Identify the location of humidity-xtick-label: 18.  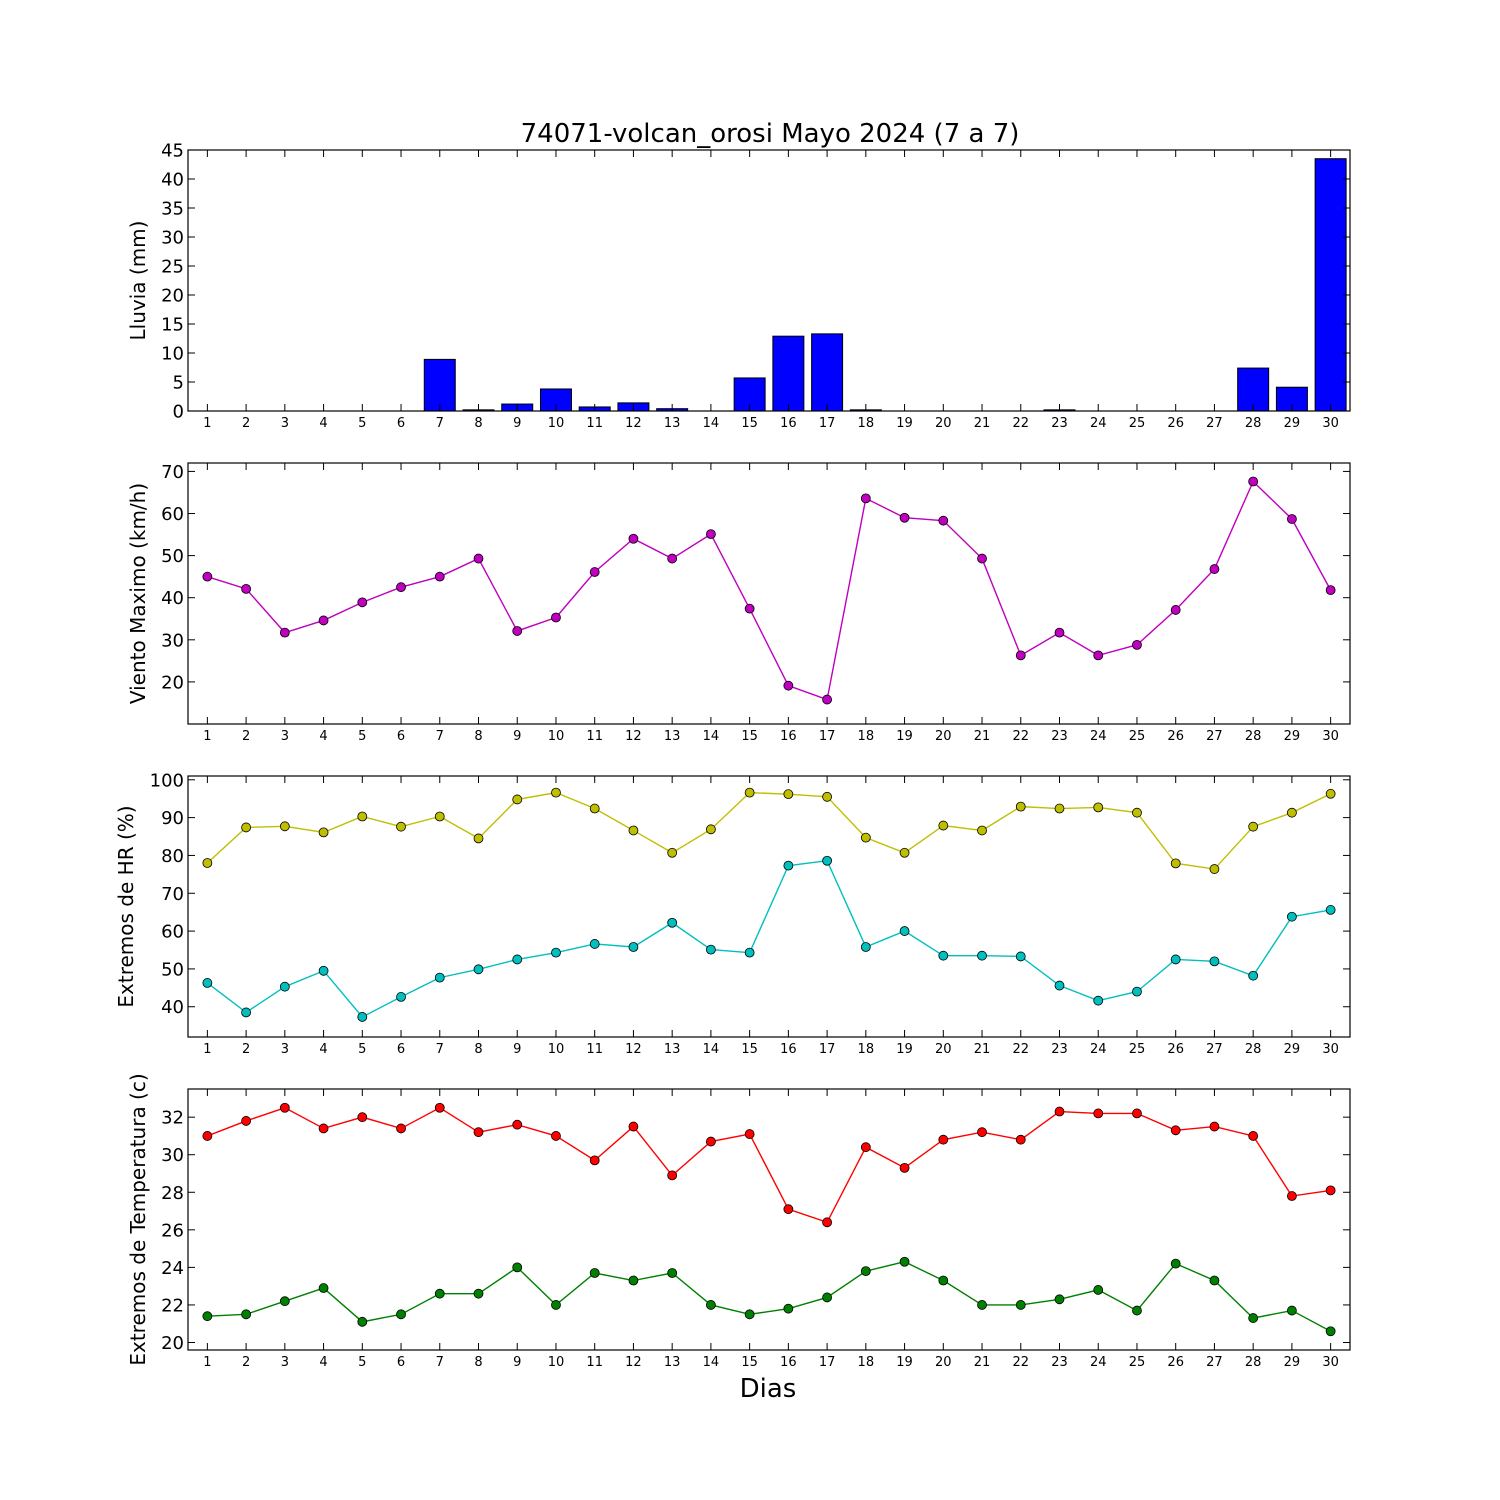
(866, 1049).